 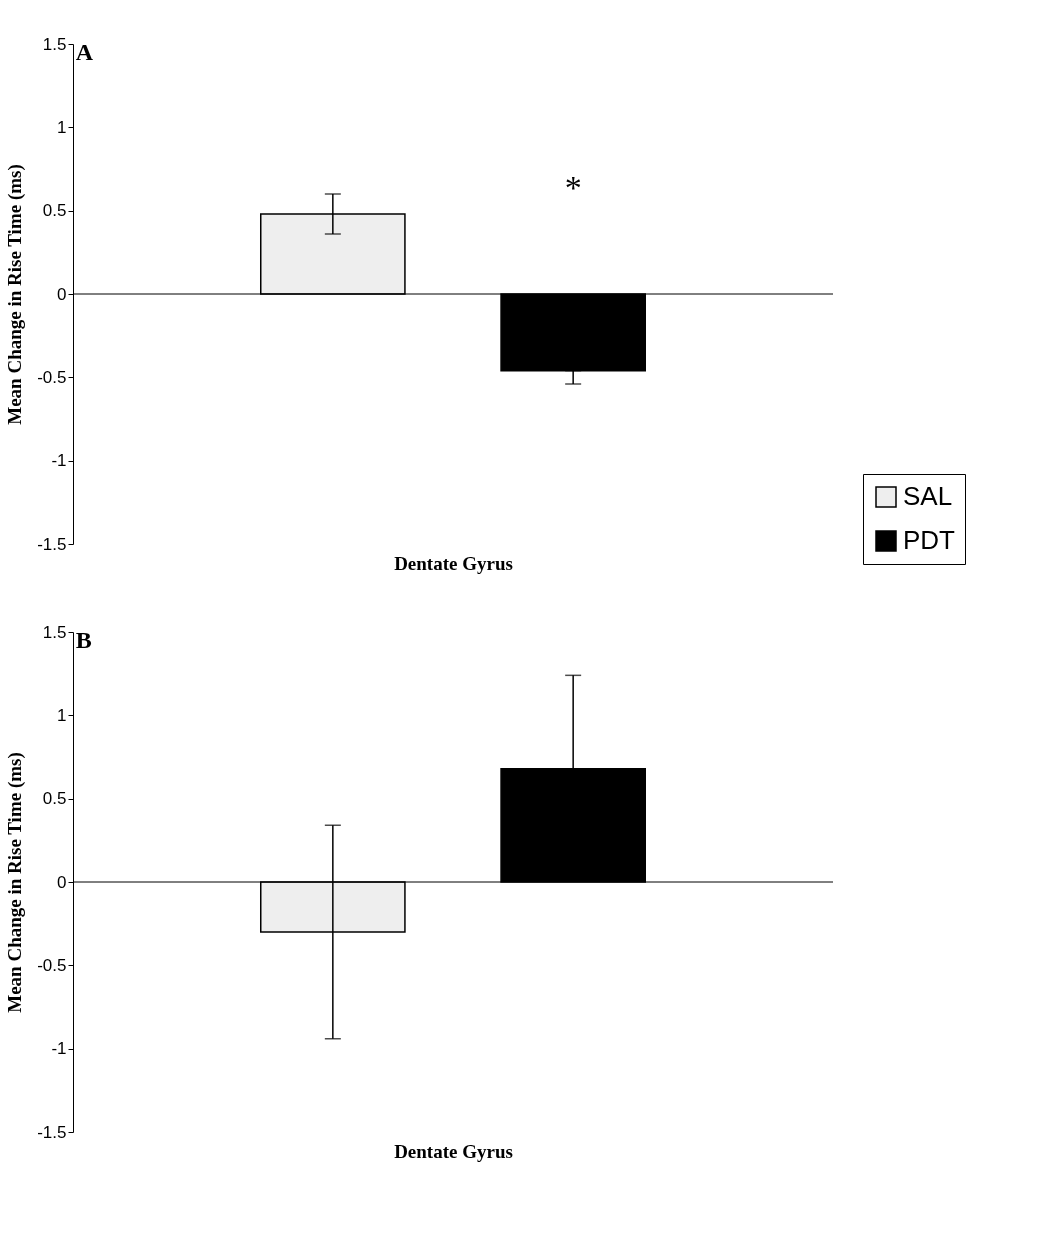 I want to click on chart-title: A, so click(x=84, y=52).